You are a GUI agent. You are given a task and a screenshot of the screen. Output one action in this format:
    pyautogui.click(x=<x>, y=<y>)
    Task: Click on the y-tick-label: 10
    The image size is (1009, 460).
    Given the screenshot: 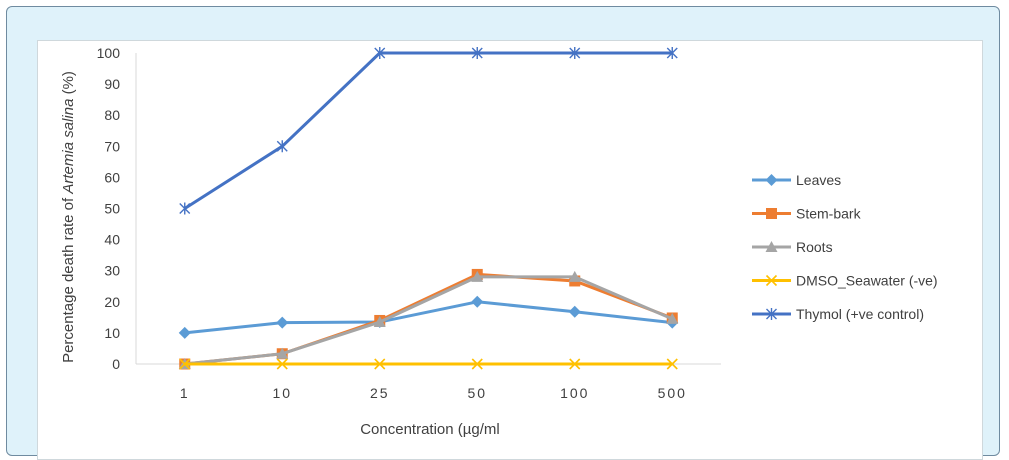 What is the action you would take?
    pyautogui.click(x=112, y=333)
    